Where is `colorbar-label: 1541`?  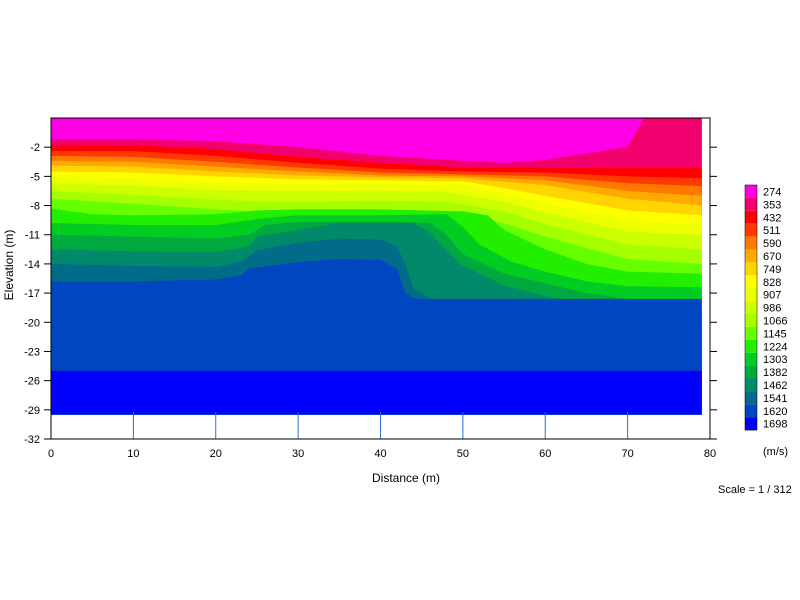 colorbar-label: 1541 is located at coordinates (775, 399).